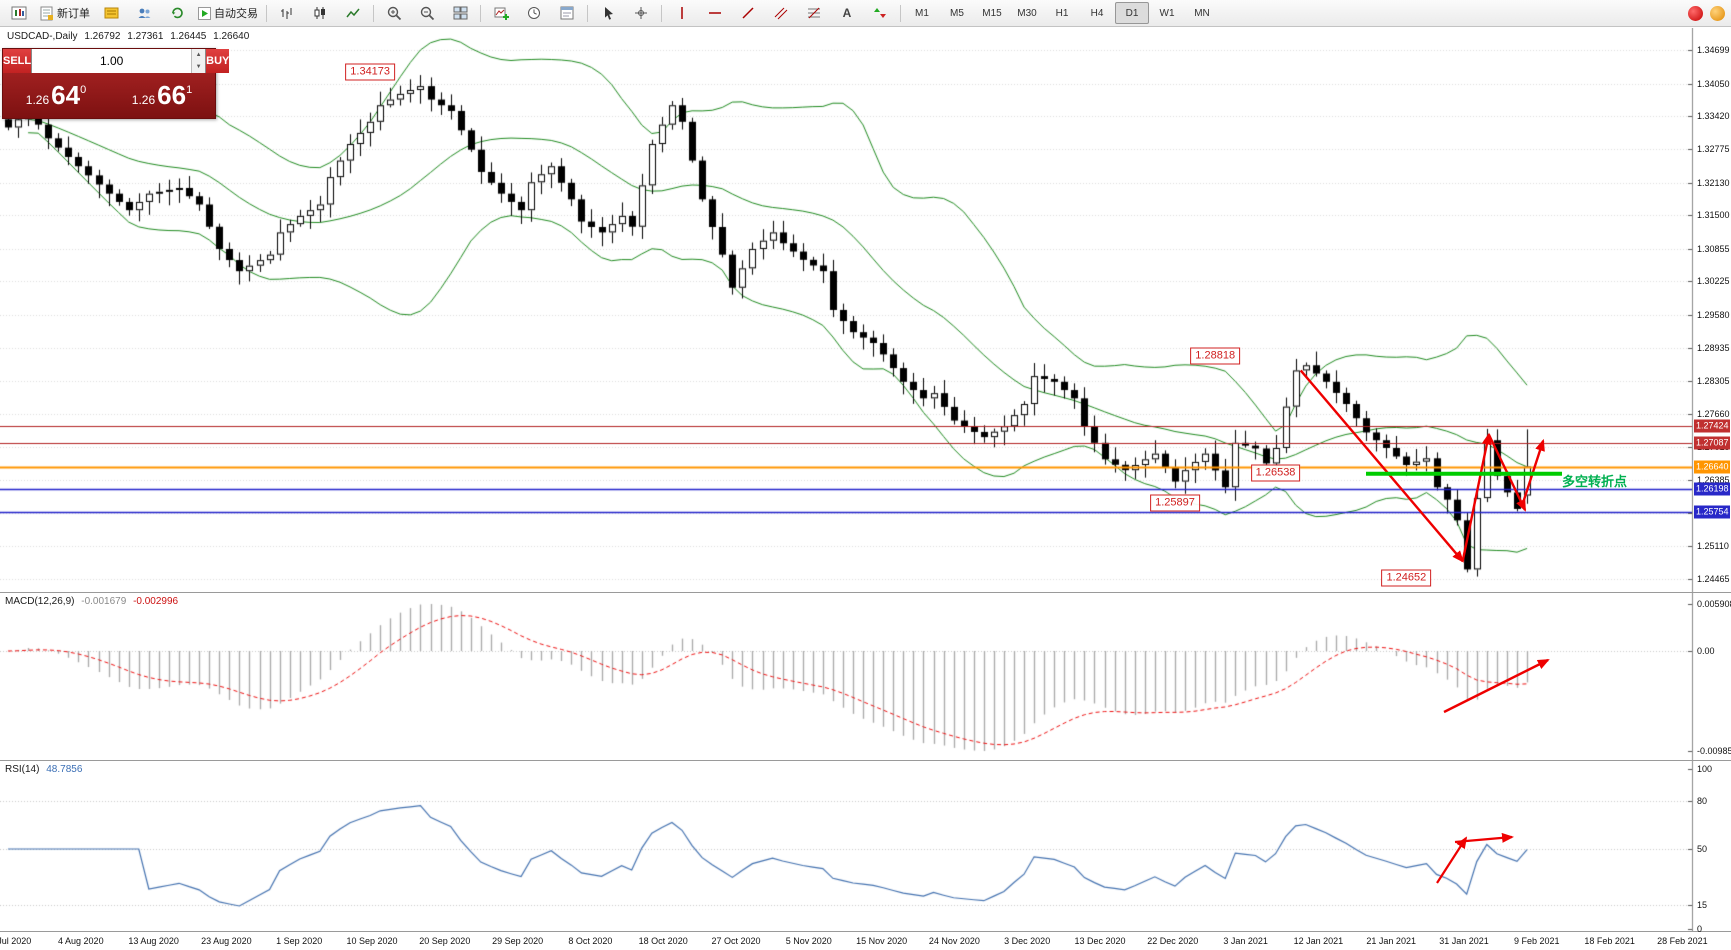 The image size is (1731, 950). I want to click on autotrading-button: 自动交易, so click(228, 13).